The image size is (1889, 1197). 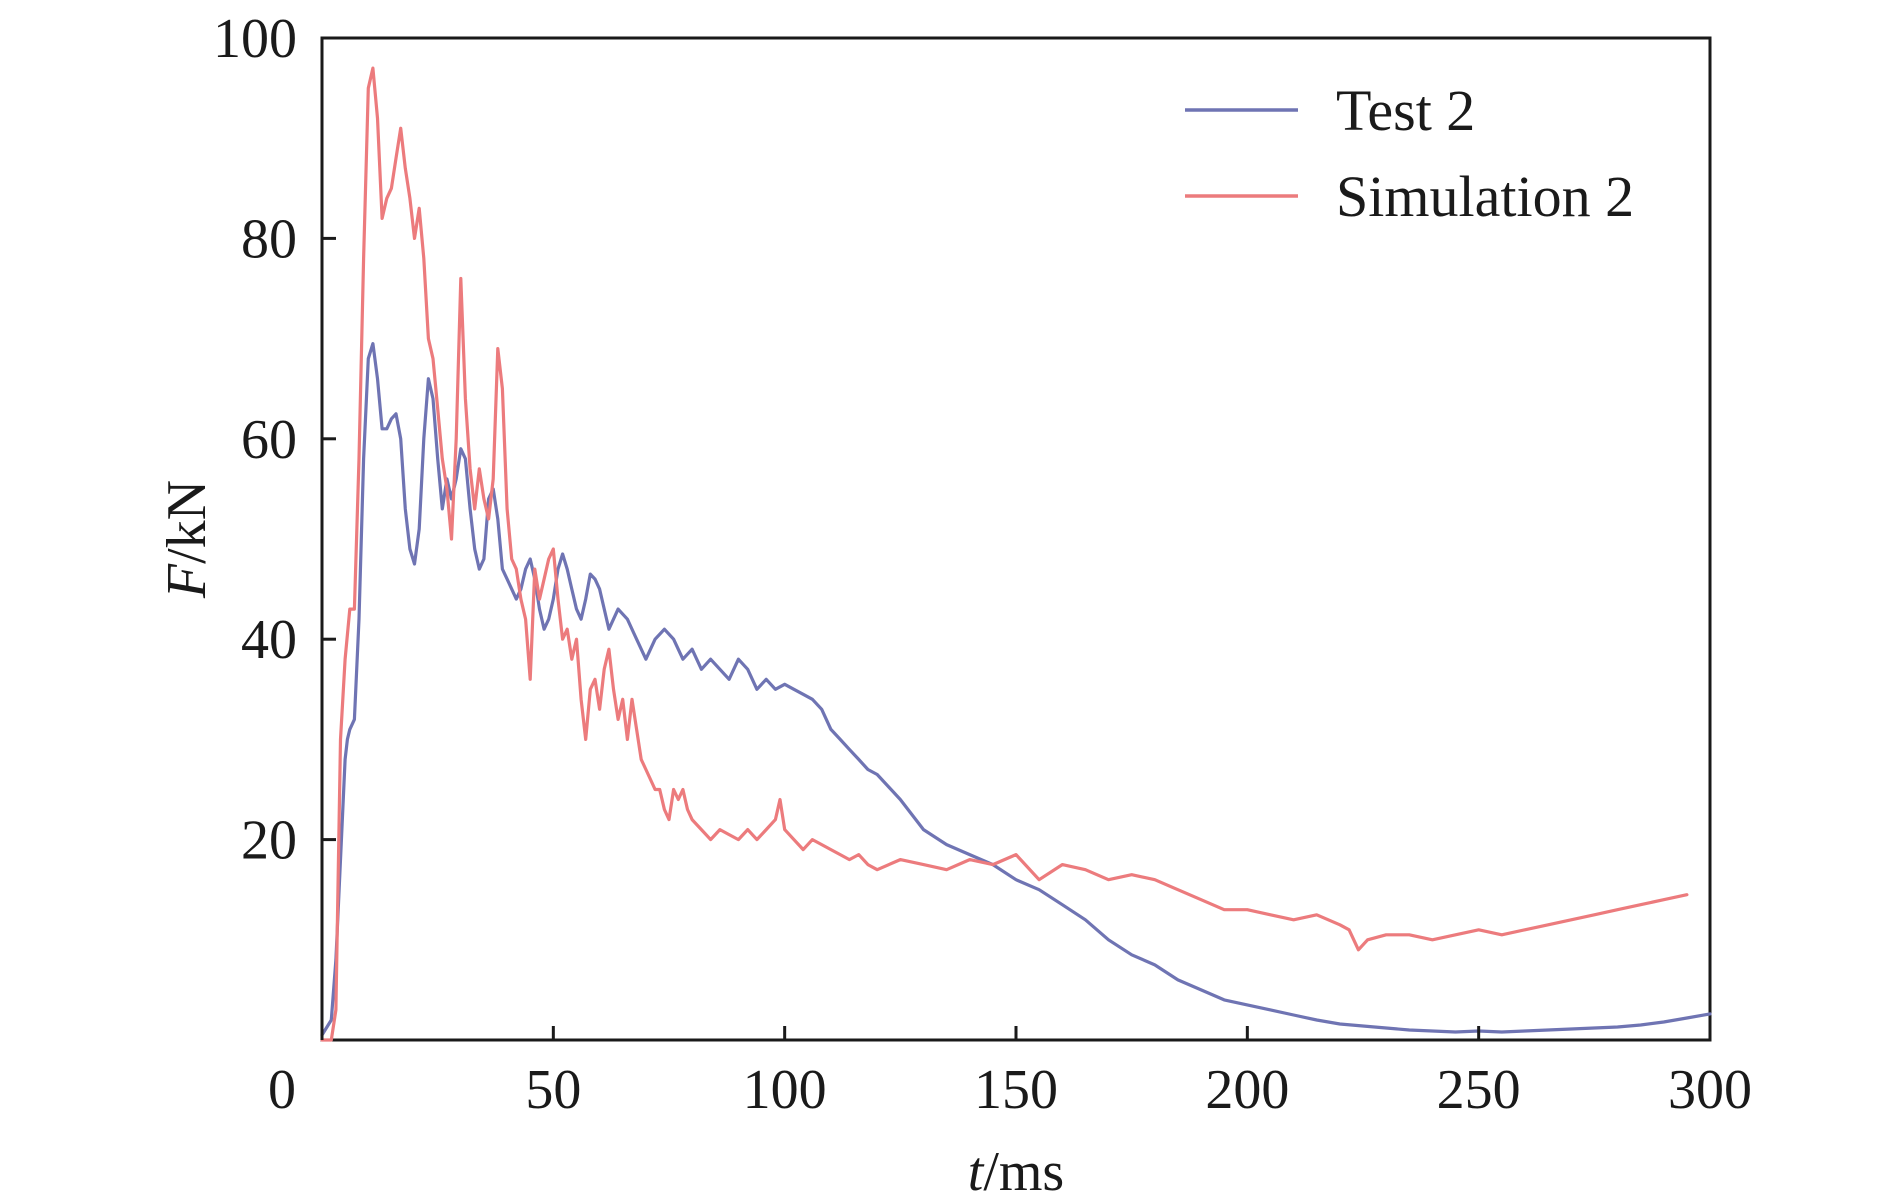 I want to click on y-tick-label-80: 80, so click(x=269, y=239).